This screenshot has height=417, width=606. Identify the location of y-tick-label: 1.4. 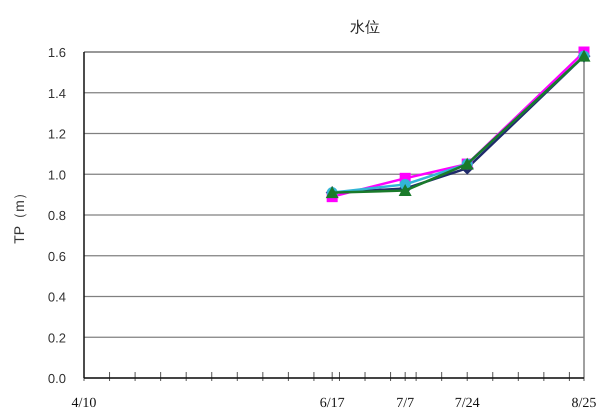
(57, 93).